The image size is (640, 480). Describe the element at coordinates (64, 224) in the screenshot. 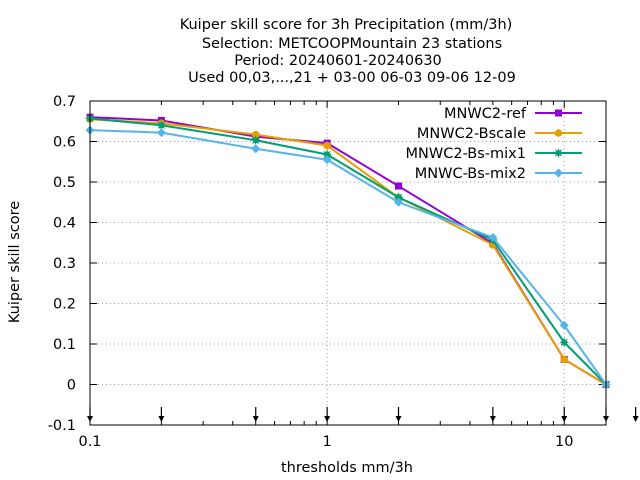

I see `y-tick-label: 0.4` at that location.